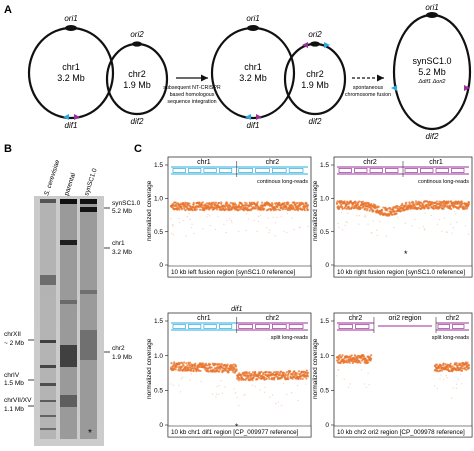 Image resolution: width=474 pixels, height=451 pixels. I want to click on ori2-marker, so click(137, 44).